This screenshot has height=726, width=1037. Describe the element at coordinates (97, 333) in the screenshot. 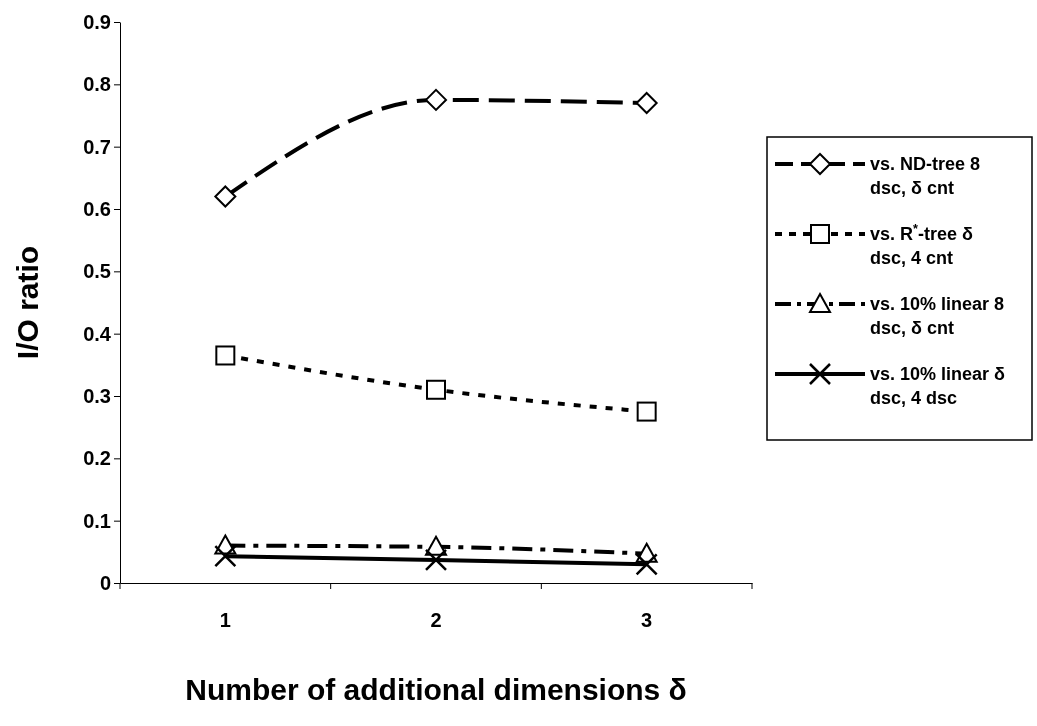

I see `y-tick-label: 0.4` at that location.